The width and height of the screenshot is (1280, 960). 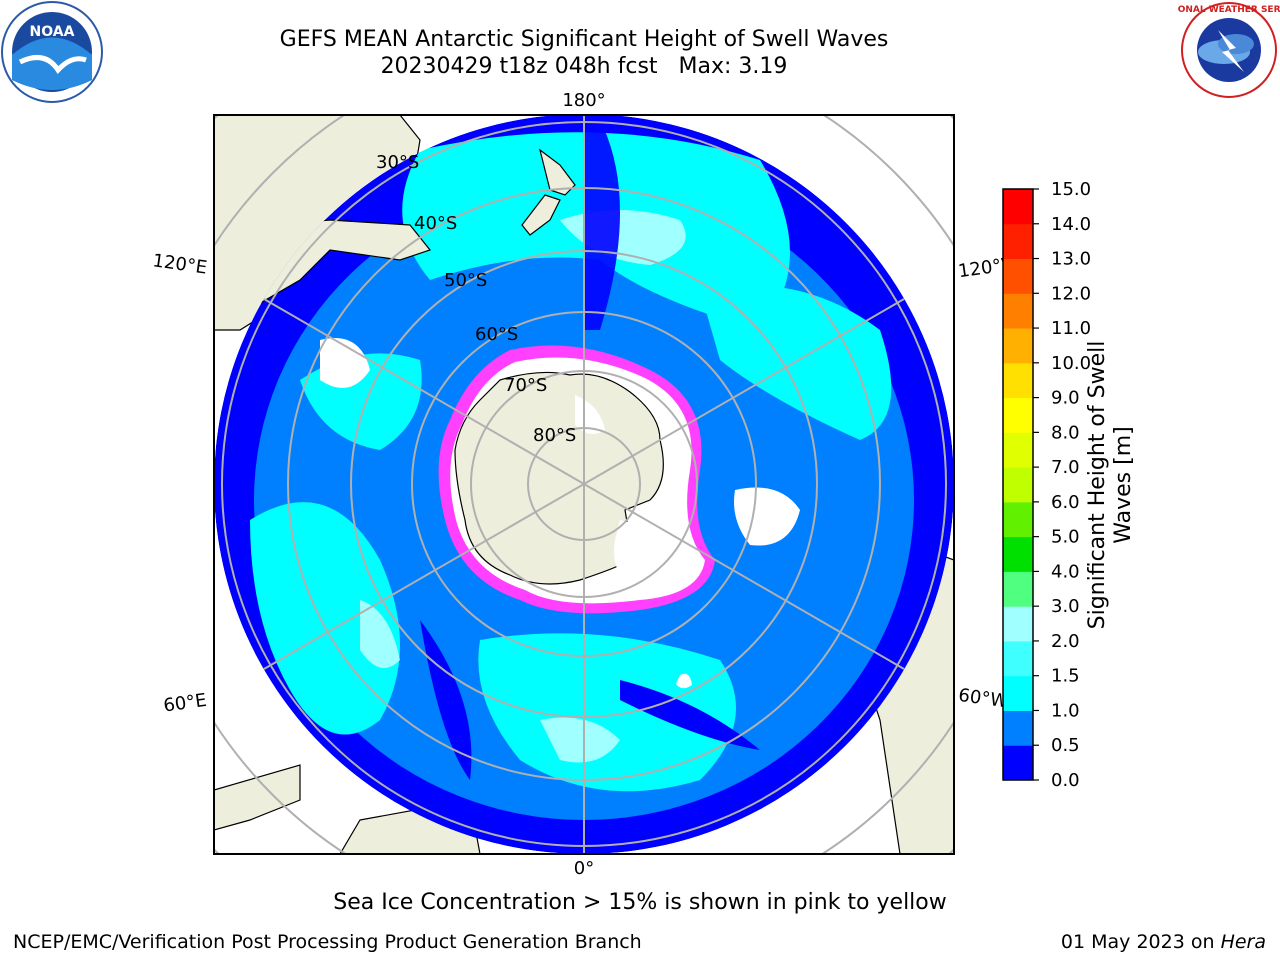 What do you see at coordinates (1065, 398) in the screenshot?
I see `colorbar-tick-label: 9.0` at bounding box center [1065, 398].